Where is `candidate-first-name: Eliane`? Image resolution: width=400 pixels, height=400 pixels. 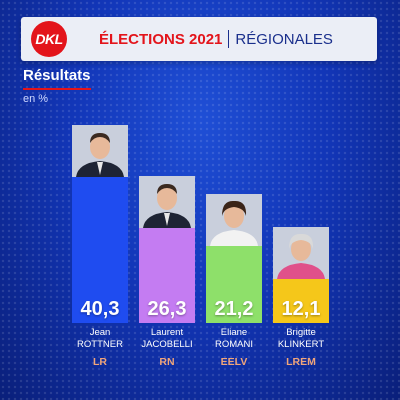
candidate-first-name: Eliane is located at coordinates (234, 332).